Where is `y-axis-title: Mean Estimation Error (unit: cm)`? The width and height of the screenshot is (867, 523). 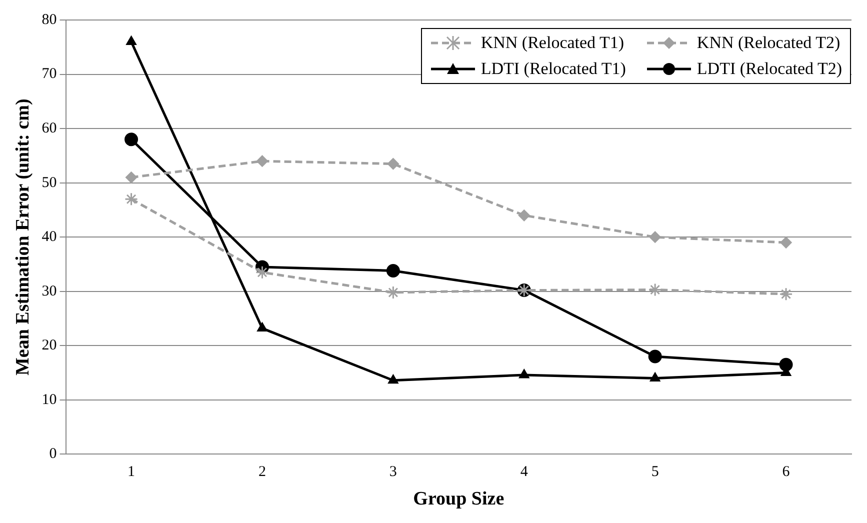 y-axis-title: Mean Estimation Error (unit: cm) is located at coordinates (23, 237).